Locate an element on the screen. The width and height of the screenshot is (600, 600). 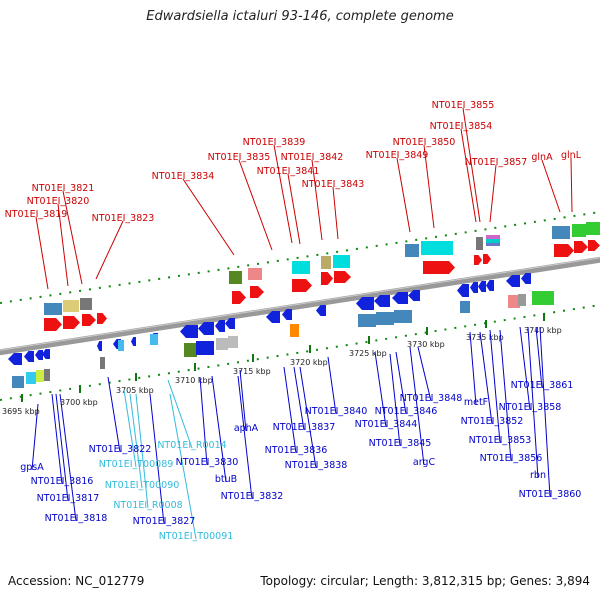
gene-label: NT01EI_3823 is located at coordinates (123, 218).